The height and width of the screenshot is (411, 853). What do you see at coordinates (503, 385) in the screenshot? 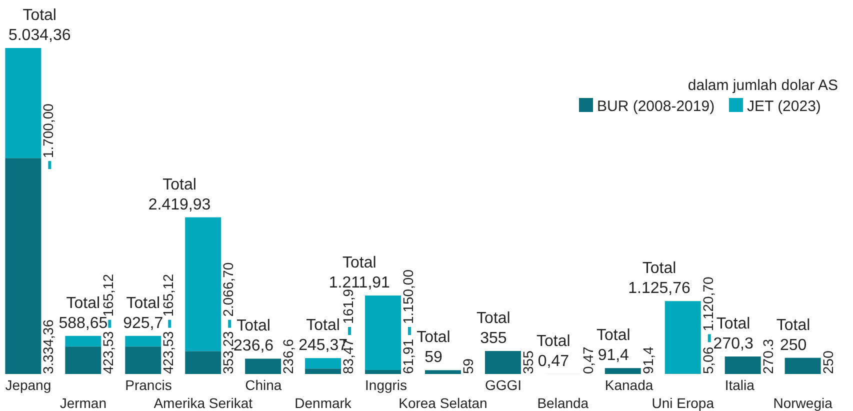
I see `x-tick-label: GGGI` at bounding box center [503, 385].